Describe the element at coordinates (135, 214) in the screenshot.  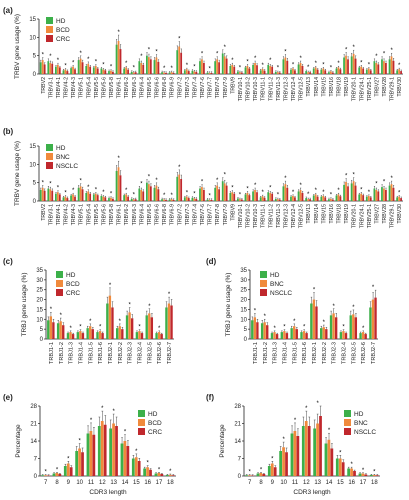
I see `x-tick-label: TRBV6-3` at that location.